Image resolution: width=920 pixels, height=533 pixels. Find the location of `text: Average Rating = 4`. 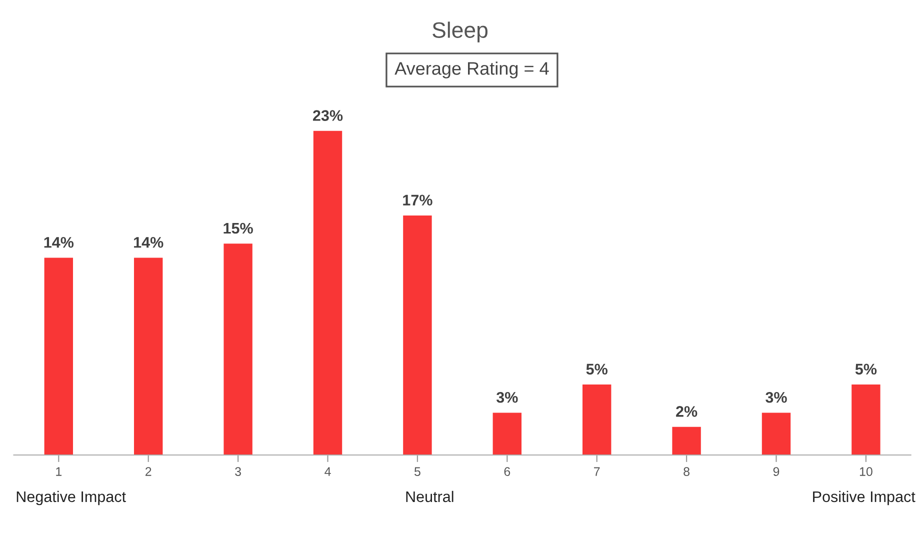

text: Average Rating = 4 is located at coordinates (471, 70).